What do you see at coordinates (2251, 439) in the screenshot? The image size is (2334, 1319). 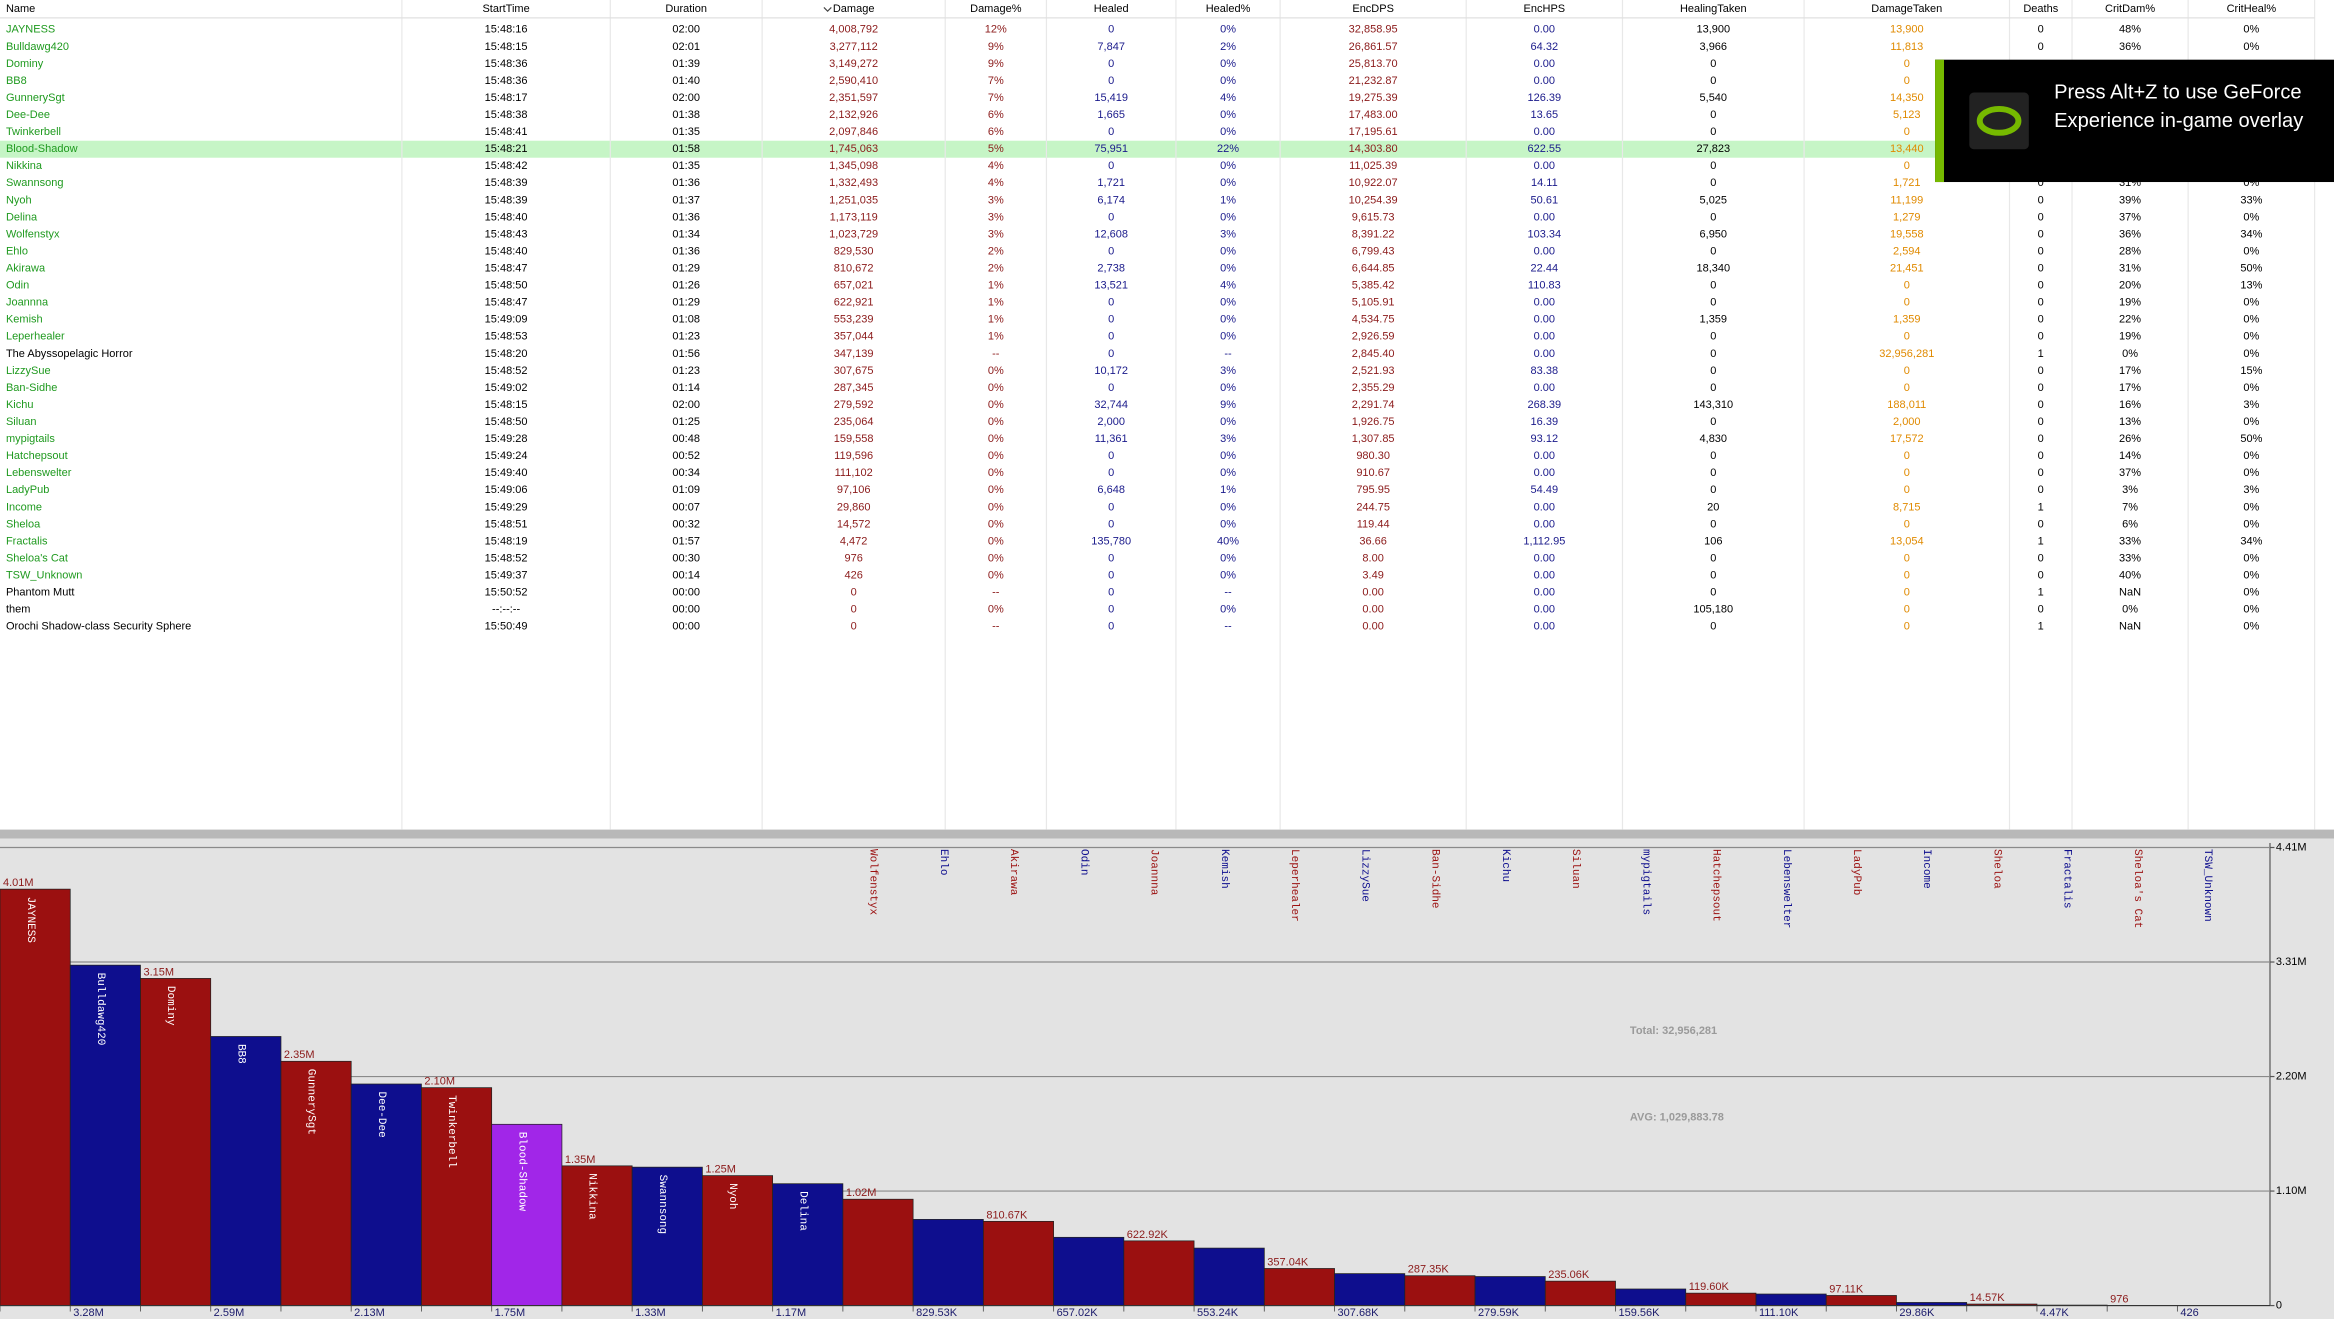 I see `table-cell: 50%` at bounding box center [2251, 439].